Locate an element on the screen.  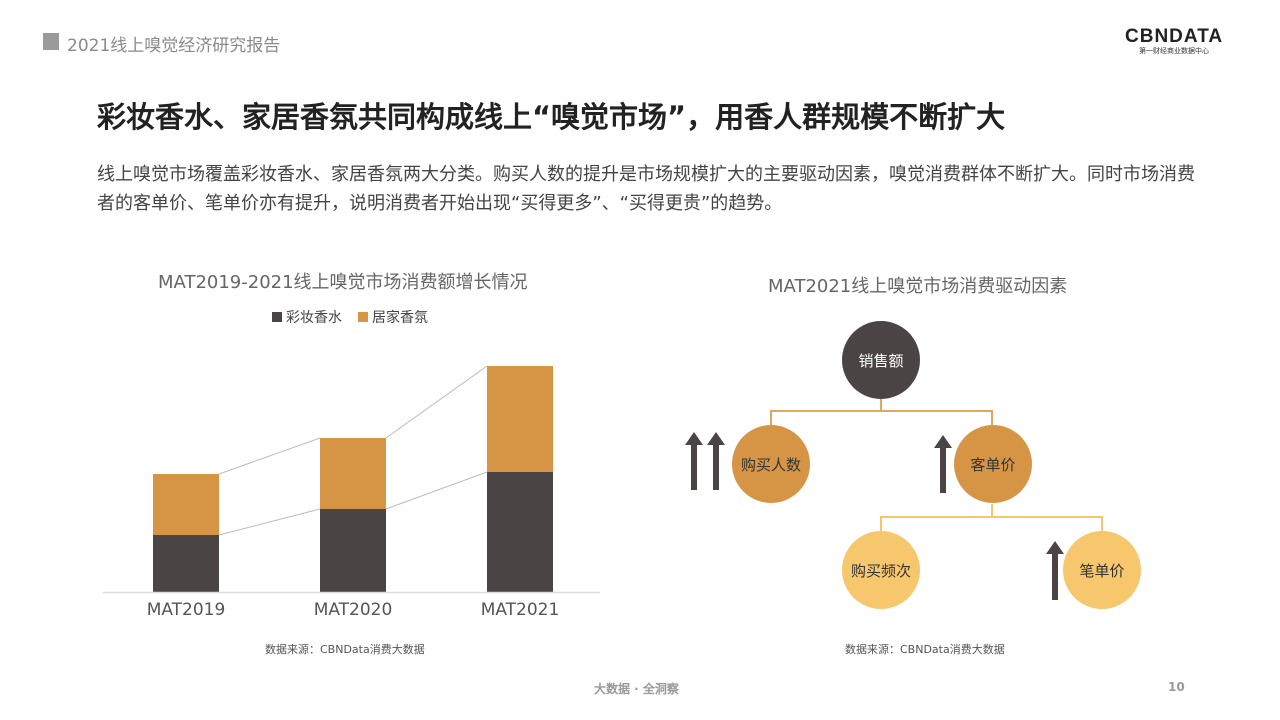
x-tick-label: MAT2021 is located at coordinates (520, 610).